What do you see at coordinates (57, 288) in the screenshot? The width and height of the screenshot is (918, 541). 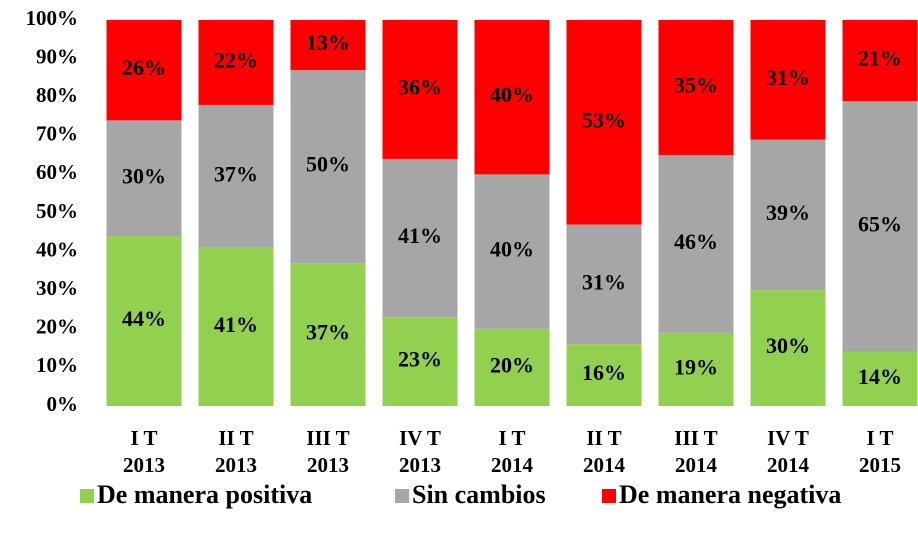 I see `y-tick-label: 30%` at bounding box center [57, 288].